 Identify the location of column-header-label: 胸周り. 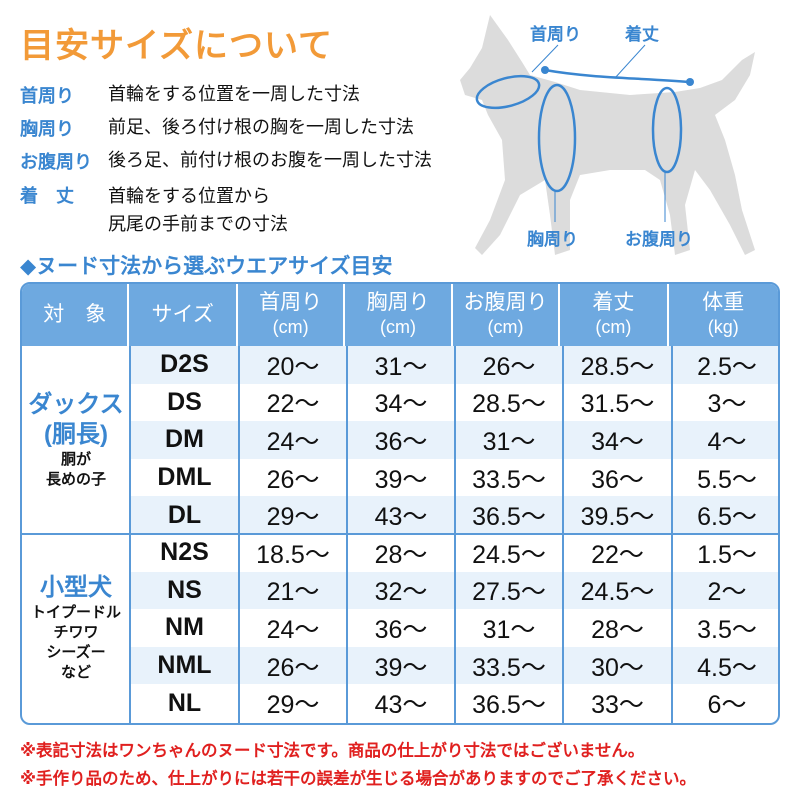
(398, 302).